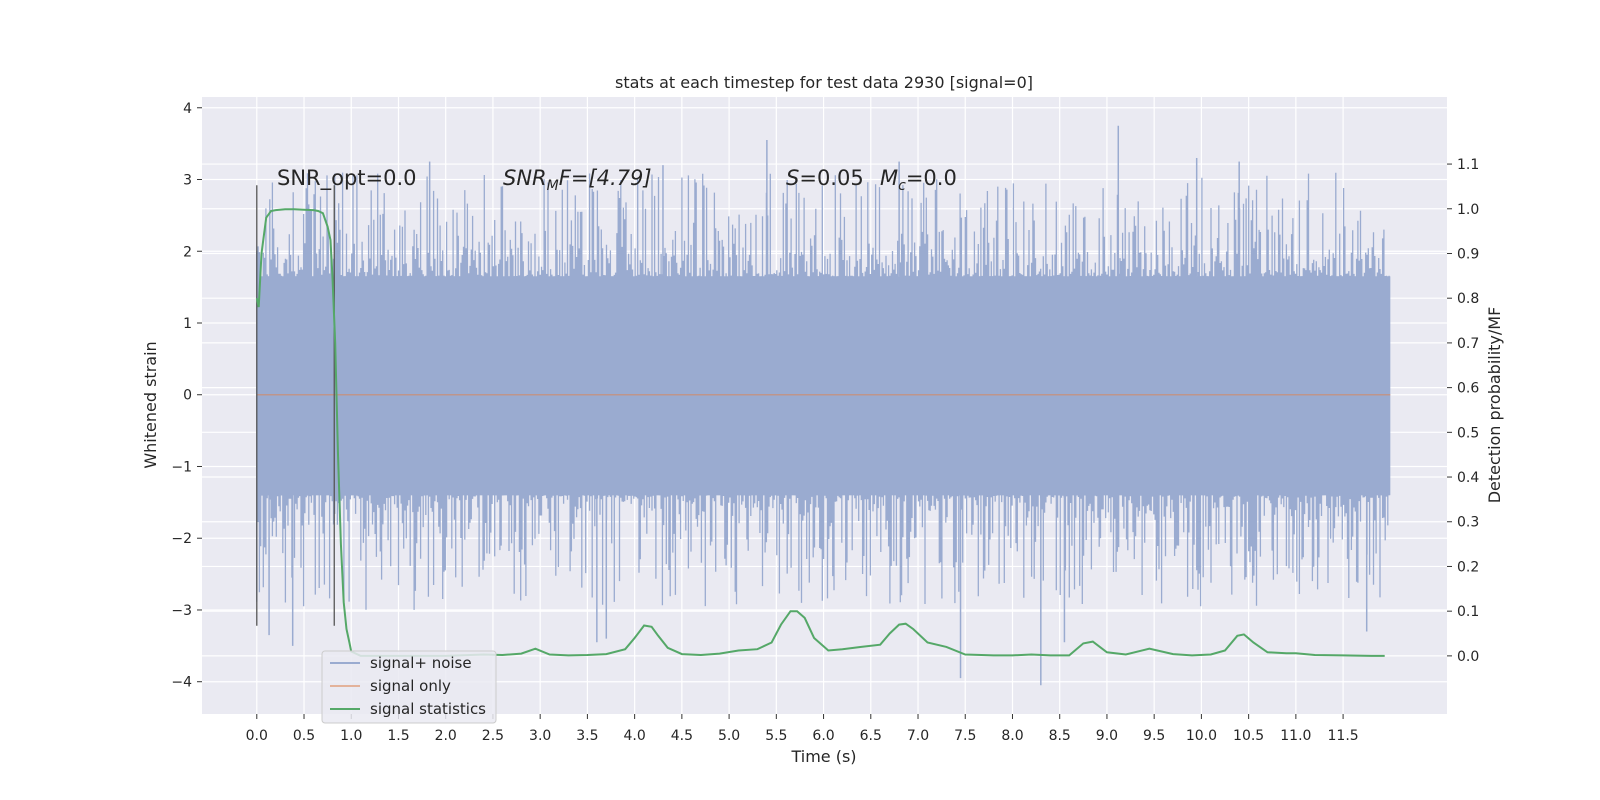 The height and width of the screenshot is (800, 1600). I want to click on y-tick-label: 4, so click(187, 109).